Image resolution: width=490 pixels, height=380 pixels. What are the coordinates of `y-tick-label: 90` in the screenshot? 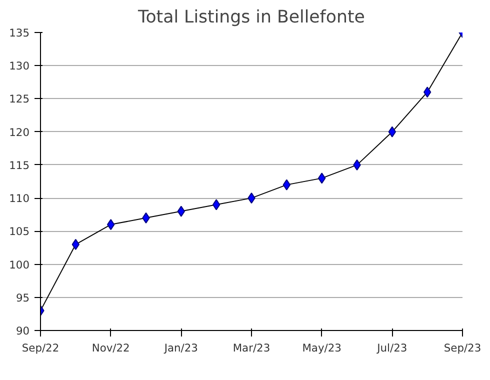 It's located at (23, 331).